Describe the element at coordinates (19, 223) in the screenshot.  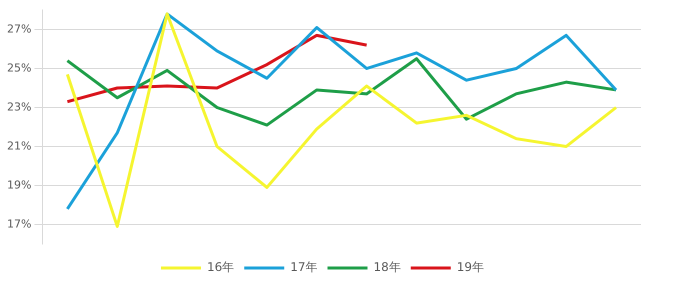
I see `y-tick-label: 17%` at that location.